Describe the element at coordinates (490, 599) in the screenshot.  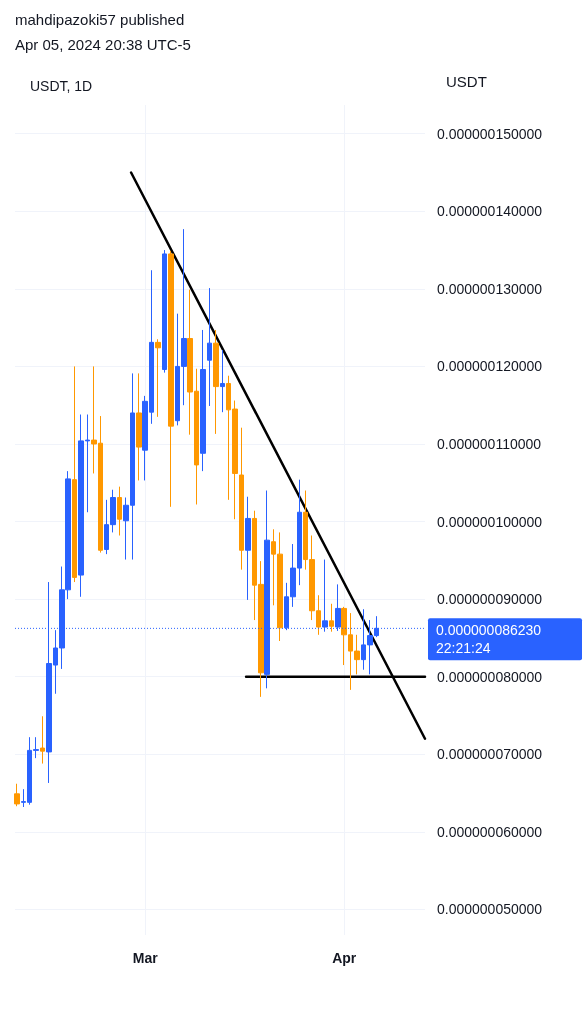
I see `y-tick-label: 0.000000090000` at that location.